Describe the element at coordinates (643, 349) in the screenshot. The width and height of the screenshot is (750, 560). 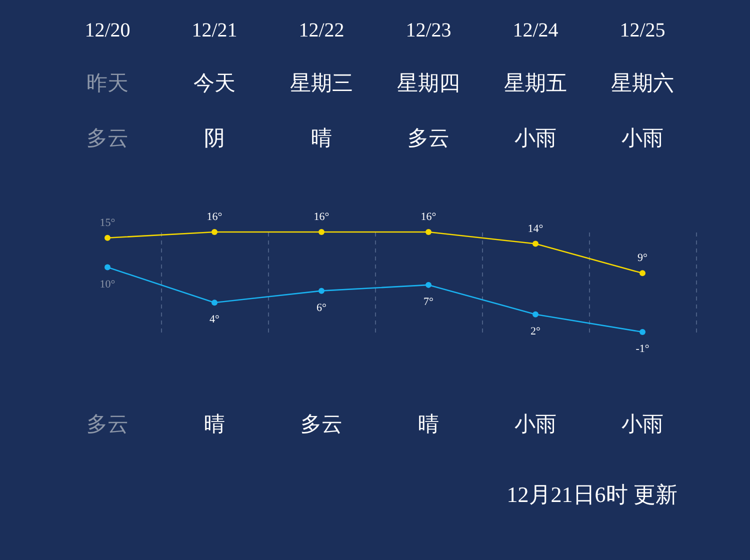
I see `data-label: -1°` at that location.